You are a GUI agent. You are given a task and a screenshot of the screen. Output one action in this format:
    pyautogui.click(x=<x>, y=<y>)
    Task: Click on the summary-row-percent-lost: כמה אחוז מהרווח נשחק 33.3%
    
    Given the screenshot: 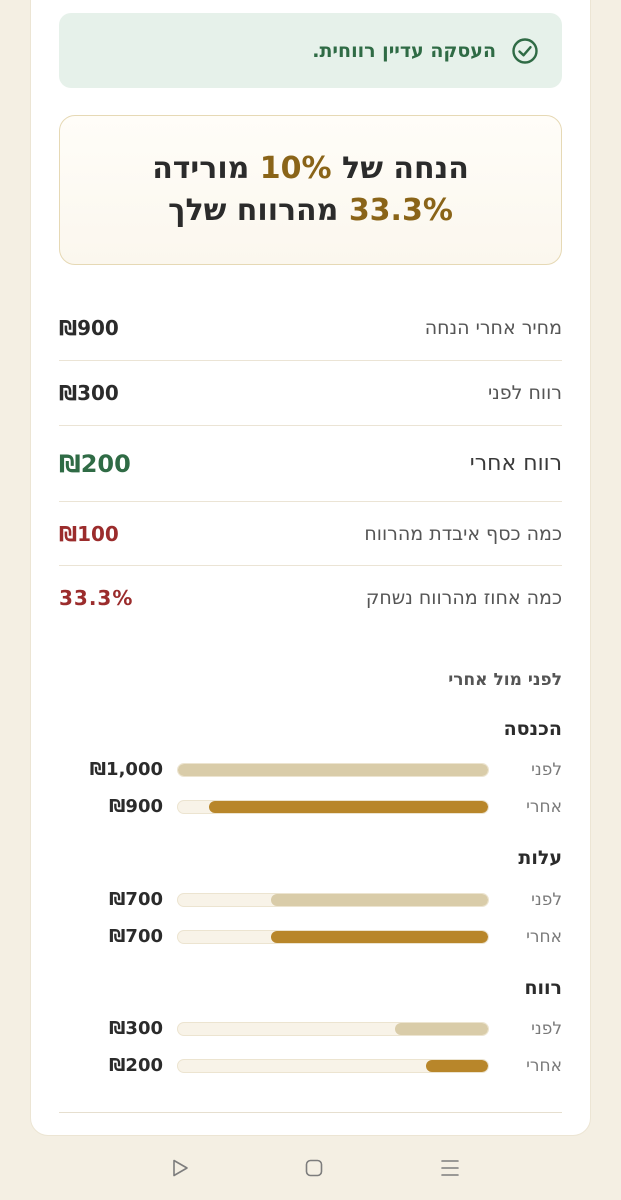 What is the action you would take?
    pyautogui.click(x=310, y=598)
    